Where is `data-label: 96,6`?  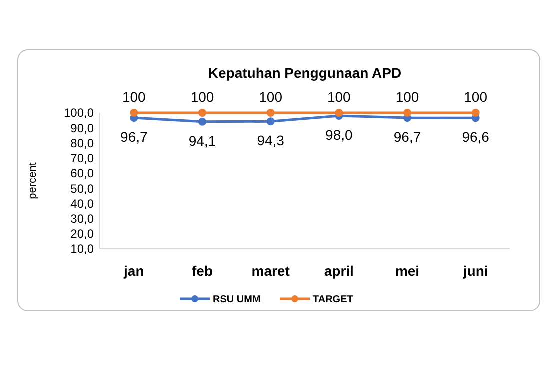 data-label: 96,6 is located at coordinates (476, 137).